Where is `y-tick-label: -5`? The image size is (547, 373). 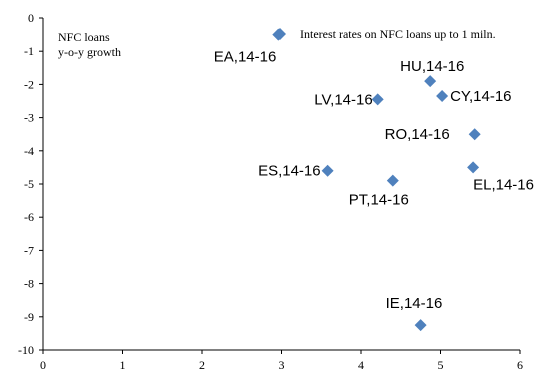
y-tick-label: -5 is located at coordinates (29, 184).